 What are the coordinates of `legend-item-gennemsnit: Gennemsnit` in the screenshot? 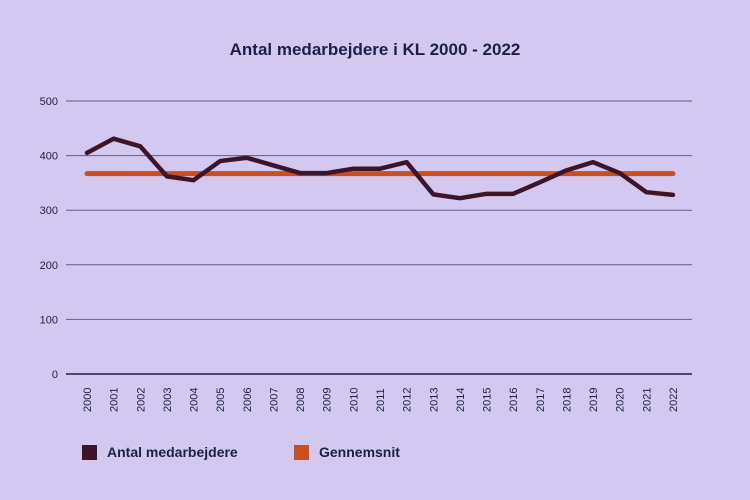 It's located at (347, 452).